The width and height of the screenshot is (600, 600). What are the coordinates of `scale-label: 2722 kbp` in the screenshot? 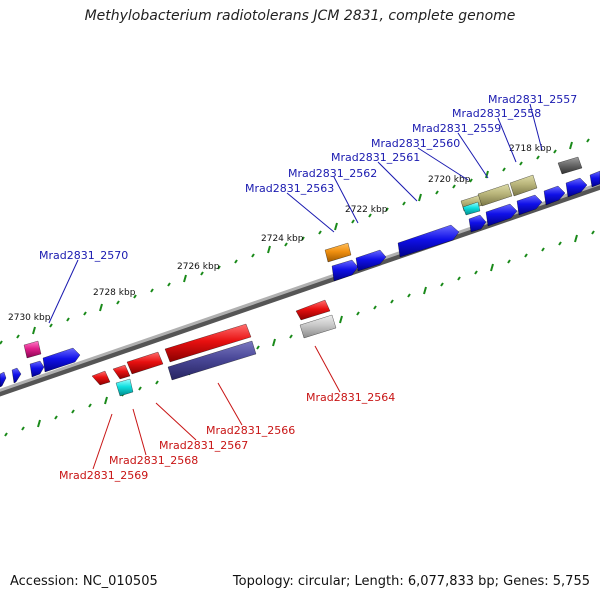 It's located at (366, 210).